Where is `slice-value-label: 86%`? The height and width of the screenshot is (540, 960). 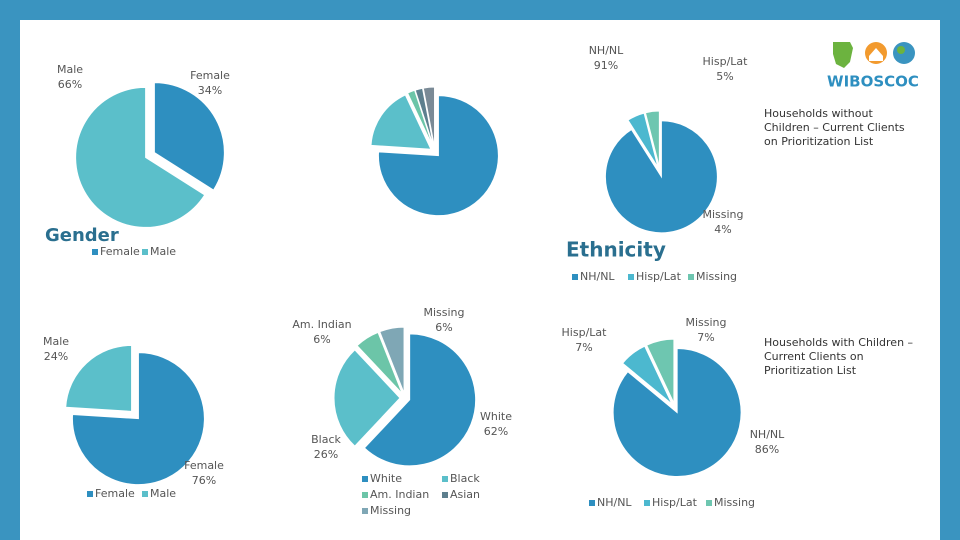 slice-value-label: 86% is located at coordinates (767, 449).